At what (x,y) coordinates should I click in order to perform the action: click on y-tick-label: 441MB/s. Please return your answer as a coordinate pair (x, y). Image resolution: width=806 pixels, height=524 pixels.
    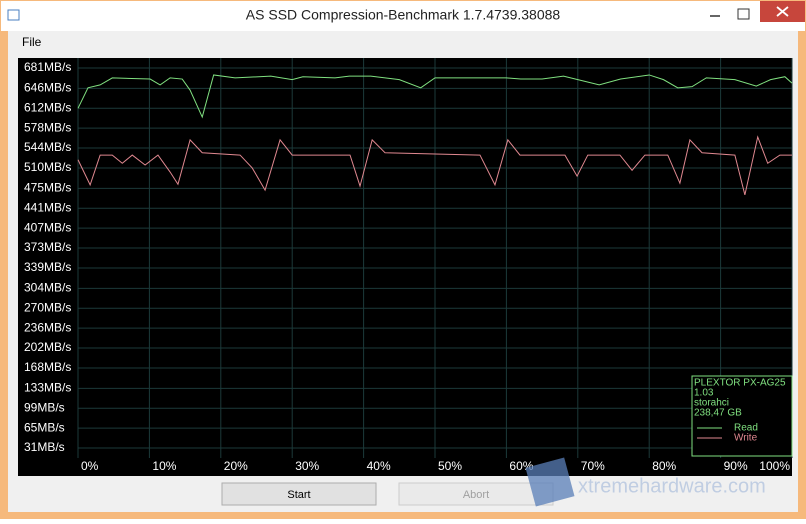
    Looking at the image, I should click on (47, 207).